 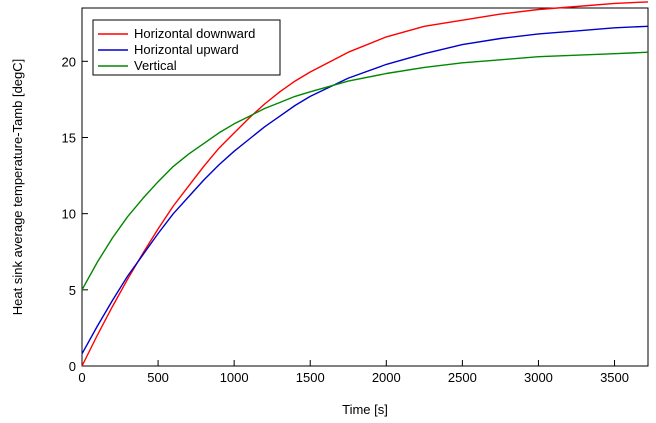 What do you see at coordinates (72, 290) in the screenshot?
I see `y-tick-label: 5` at bounding box center [72, 290].